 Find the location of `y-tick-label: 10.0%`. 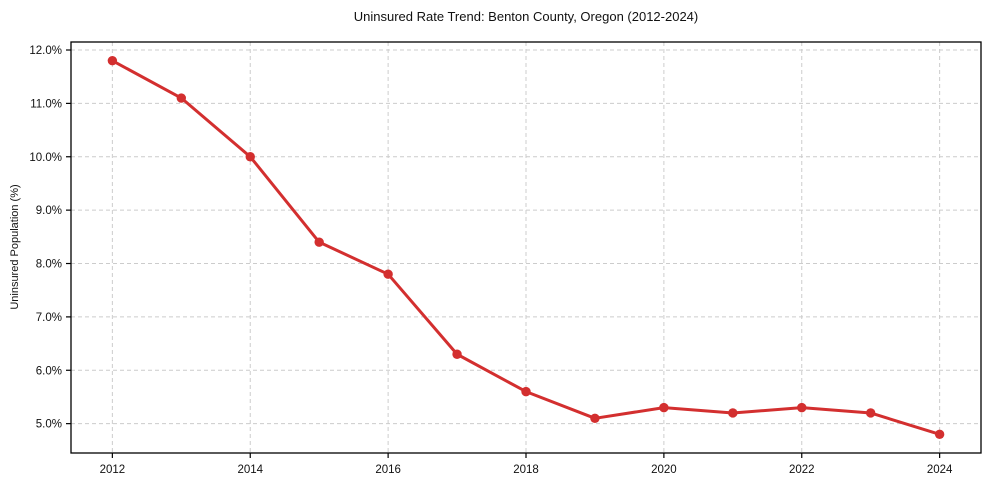

y-tick-label: 10.0% is located at coordinates (45, 158).